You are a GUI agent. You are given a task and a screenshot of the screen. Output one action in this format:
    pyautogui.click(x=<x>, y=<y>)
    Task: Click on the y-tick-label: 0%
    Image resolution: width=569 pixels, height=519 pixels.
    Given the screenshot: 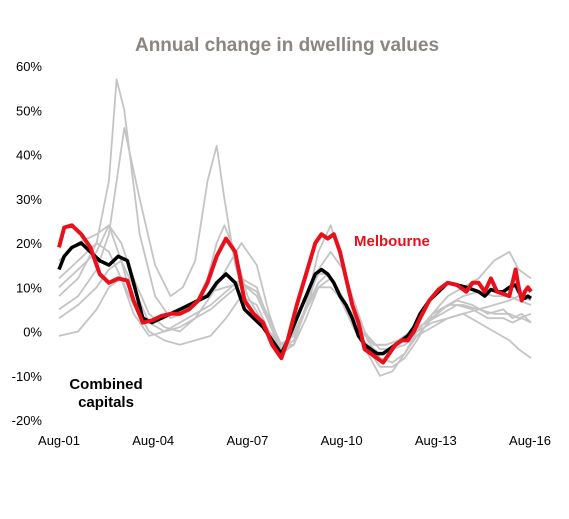 What is the action you would take?
    pyautogui.click(x=32, y=332)
    